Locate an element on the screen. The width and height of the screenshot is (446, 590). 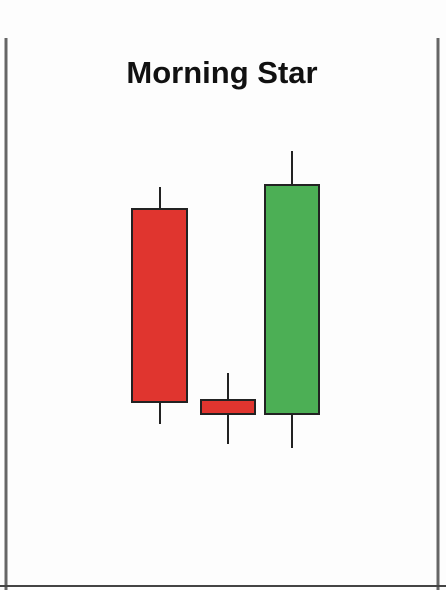
candle-bullish is located at coordinates (292, 299).